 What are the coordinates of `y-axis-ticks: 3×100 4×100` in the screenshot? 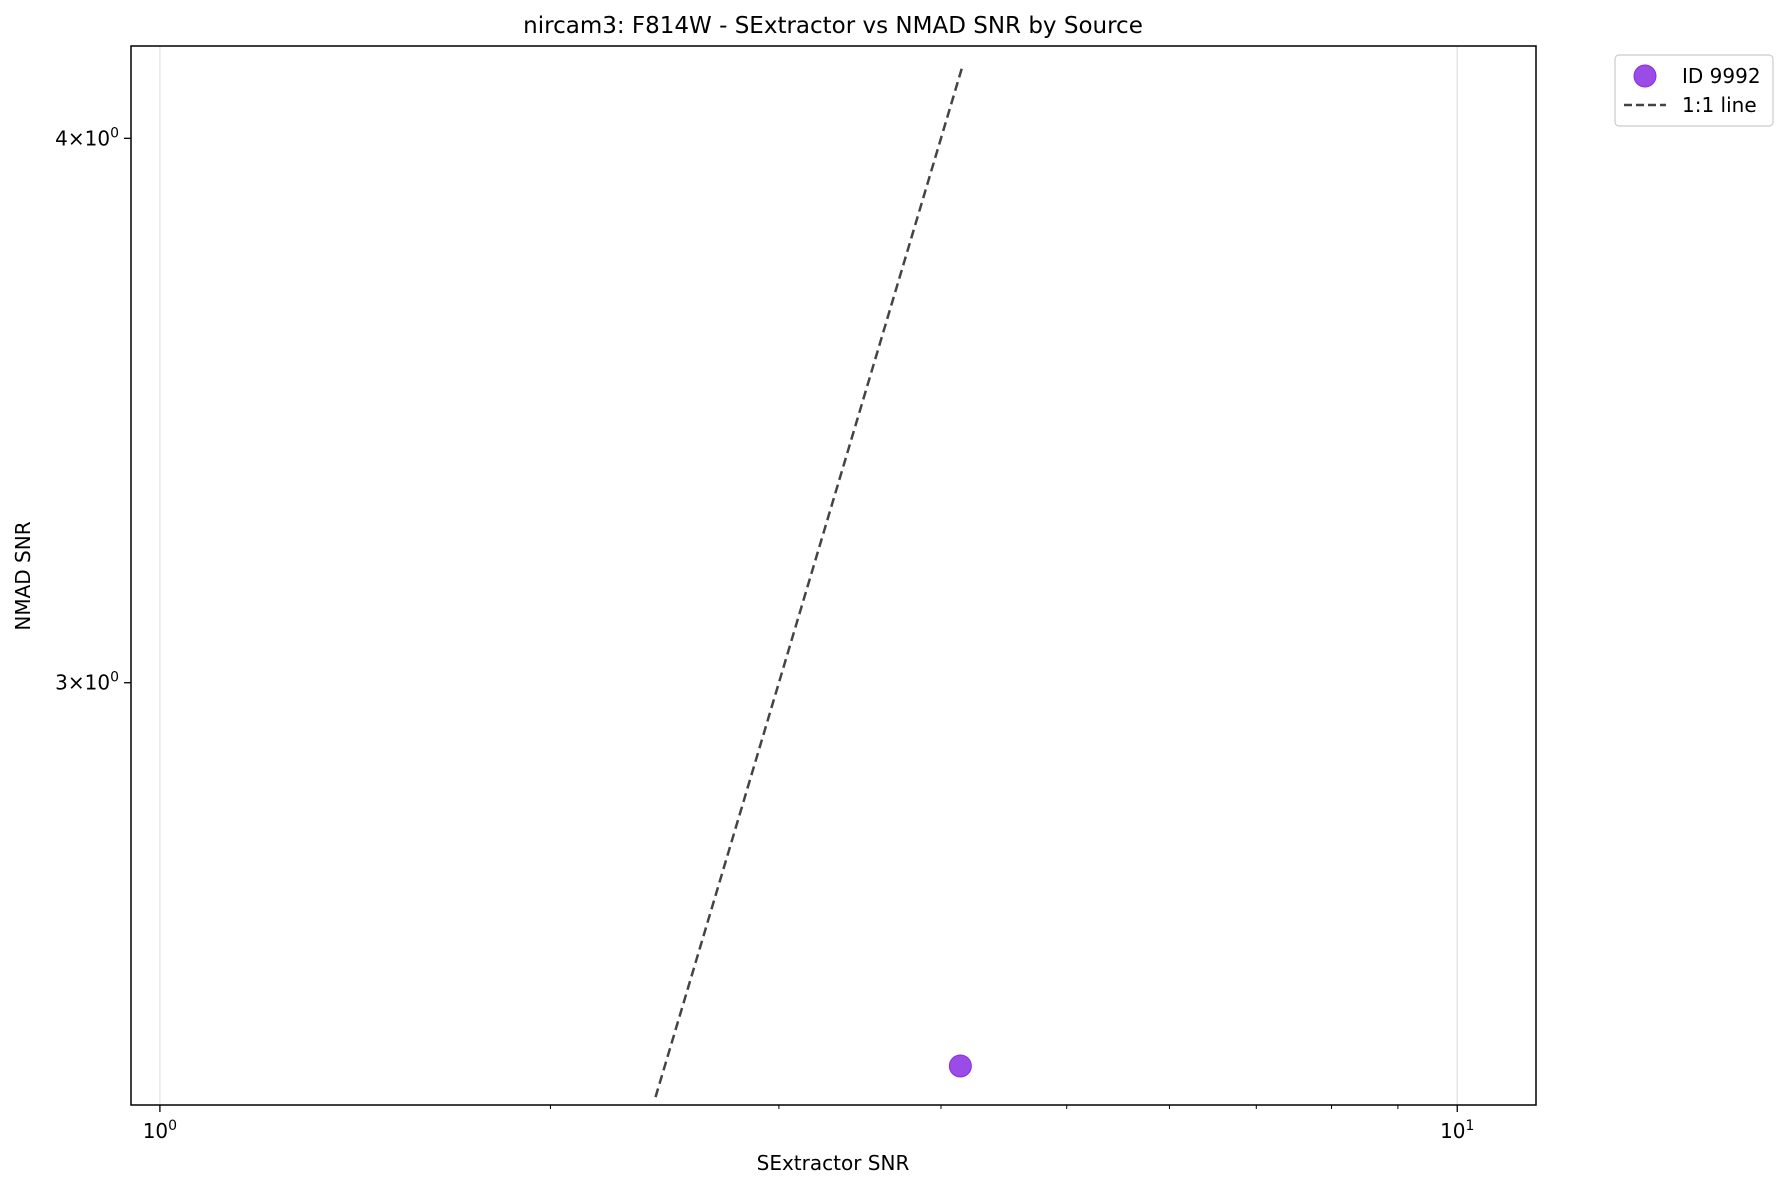 It's located at (93, 410).